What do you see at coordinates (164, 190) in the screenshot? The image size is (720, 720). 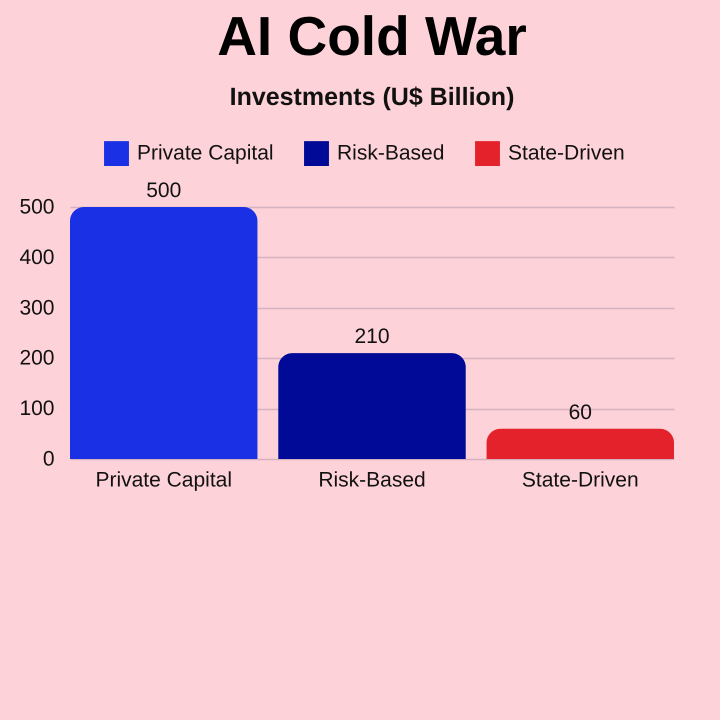 I see `data-label: 500` at bounding box center [164, 190].